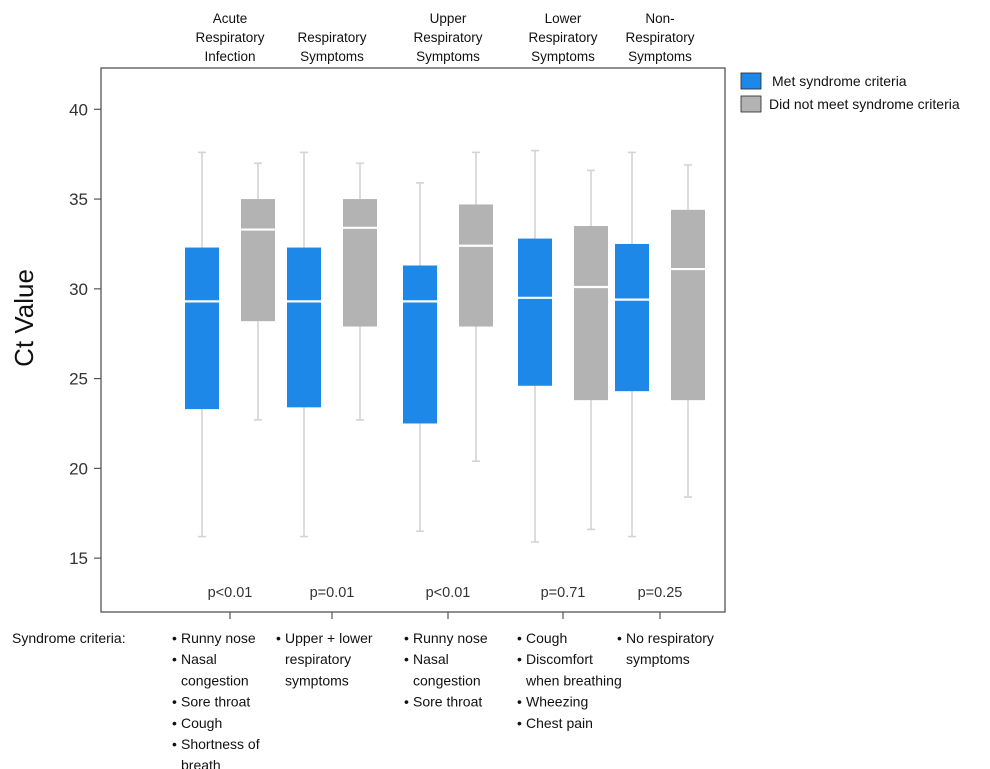 The image size is (990, 769). What do you see at coordinates (220, 744) in the screenshot?
I see `criteria-item: Shortness of` at bounding box center [220, 744].